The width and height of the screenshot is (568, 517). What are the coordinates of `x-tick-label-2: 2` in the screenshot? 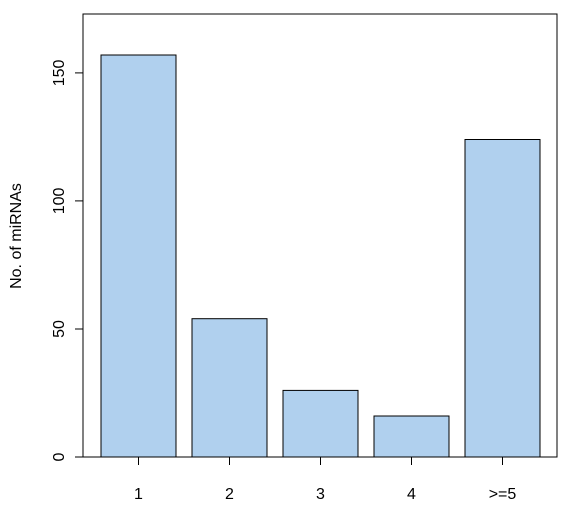 It's located at (229, 494).